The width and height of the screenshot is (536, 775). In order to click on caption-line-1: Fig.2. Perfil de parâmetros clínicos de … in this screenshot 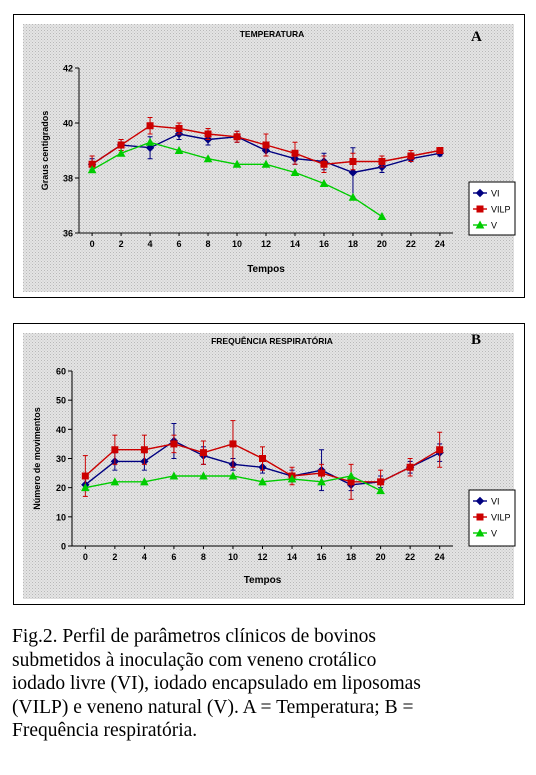, I will do `click(194, 636)`.